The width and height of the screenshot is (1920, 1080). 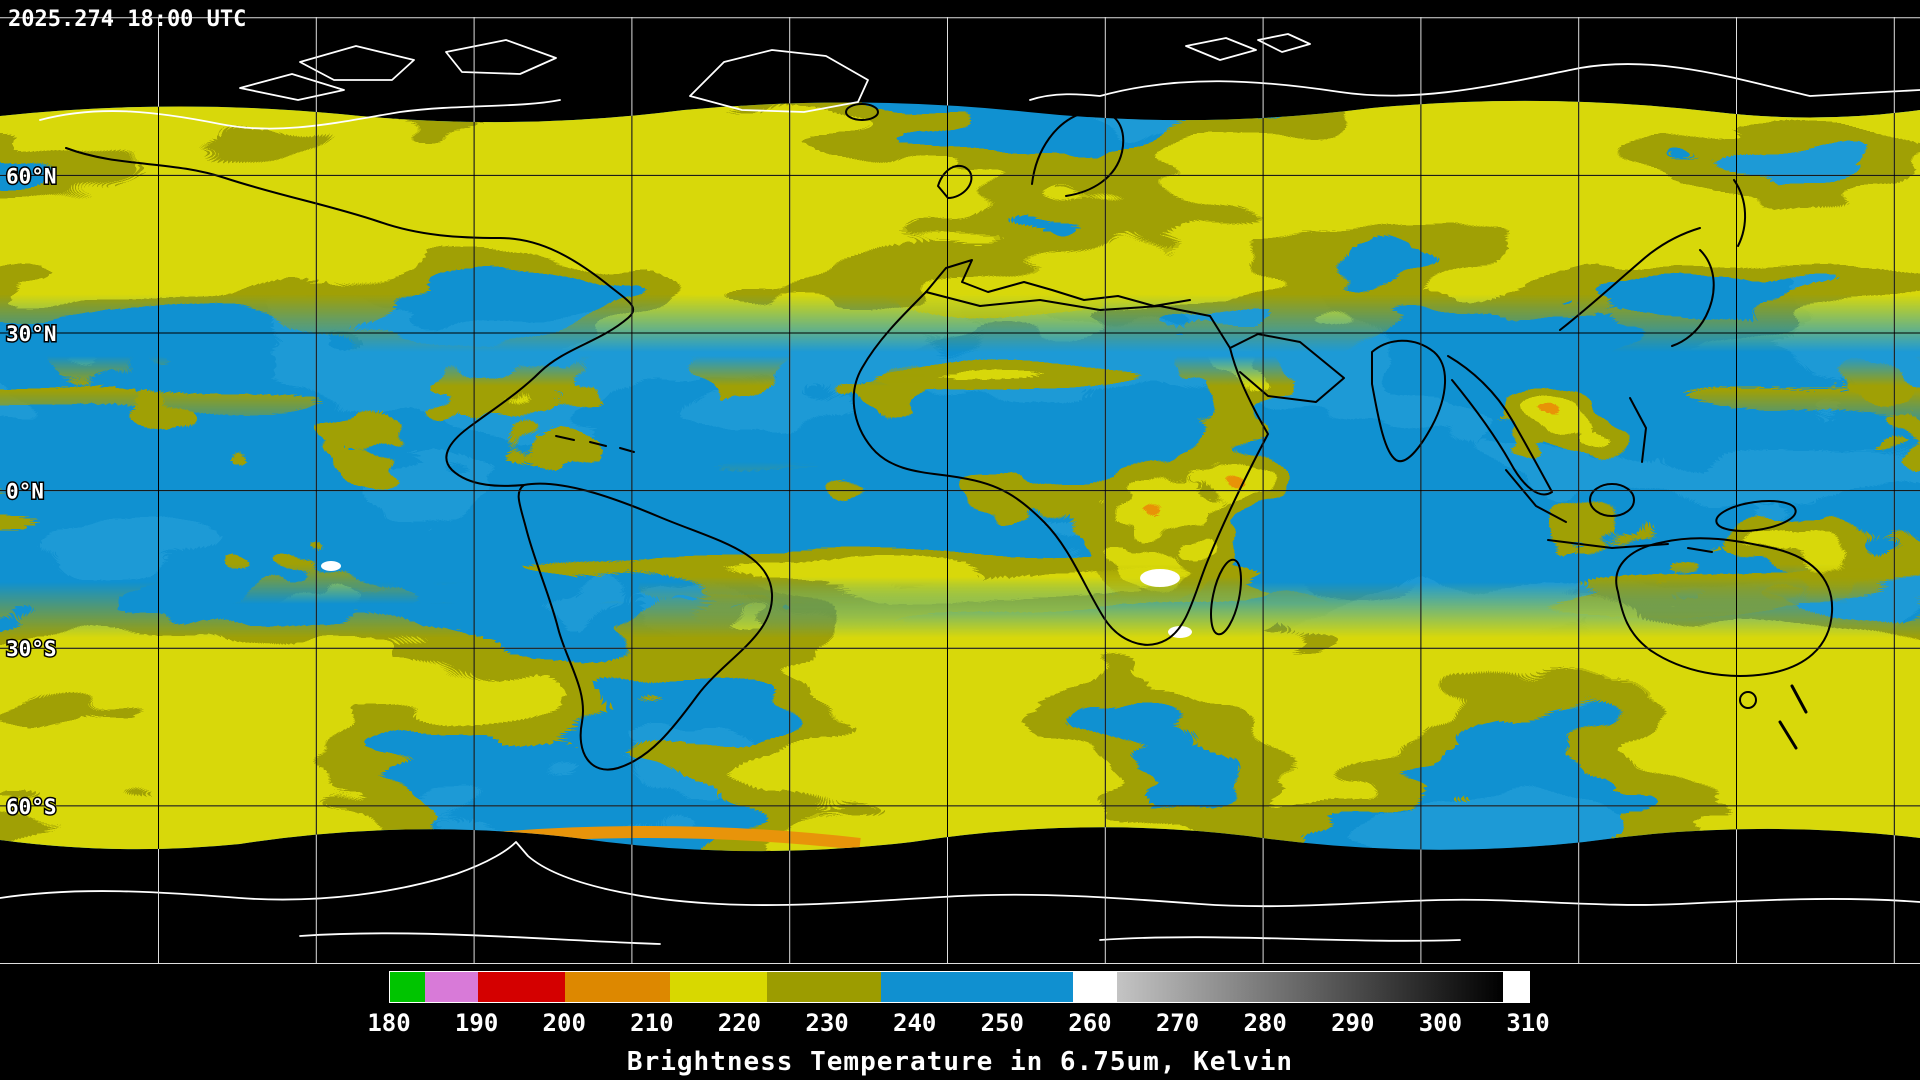 I want to click on coastline-siberia, so click(x=1474, y=82).